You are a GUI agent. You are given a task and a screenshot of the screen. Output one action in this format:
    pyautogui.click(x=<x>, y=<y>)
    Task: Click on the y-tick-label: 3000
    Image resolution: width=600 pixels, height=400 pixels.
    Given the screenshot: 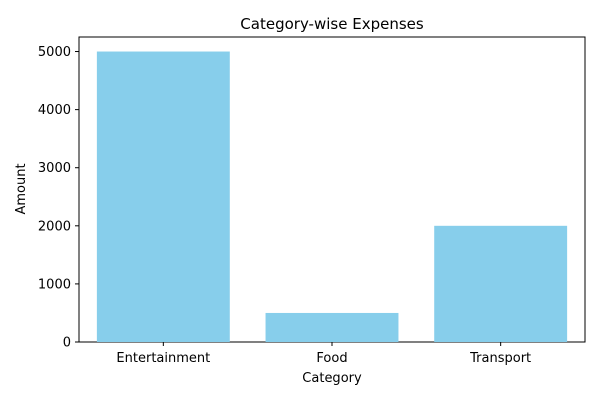 What is the action you would take?
    pyautogui.click(x=54, y=168)
    